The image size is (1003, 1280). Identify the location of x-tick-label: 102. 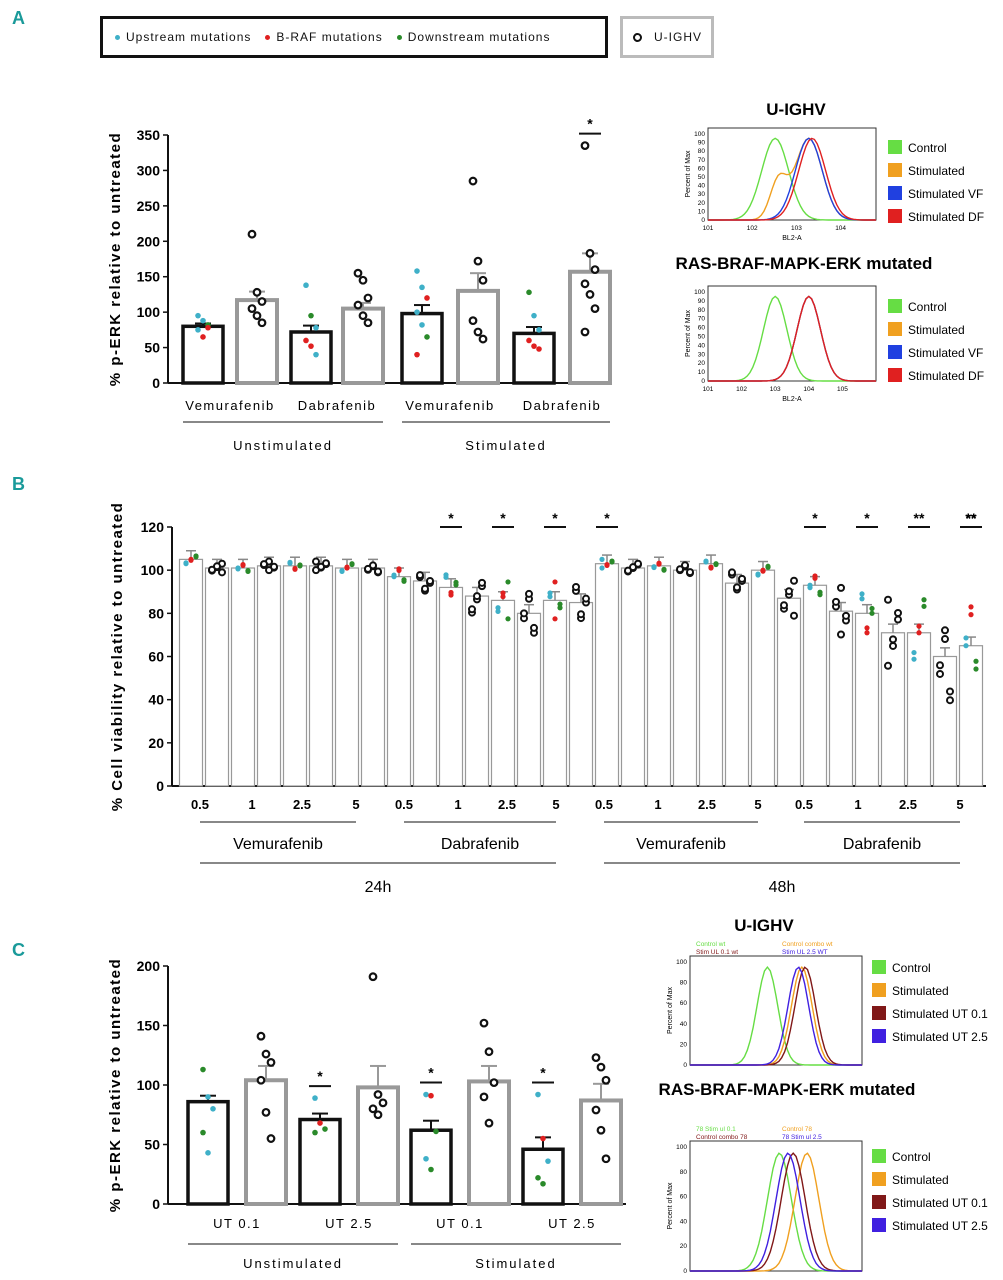
(752, 228).